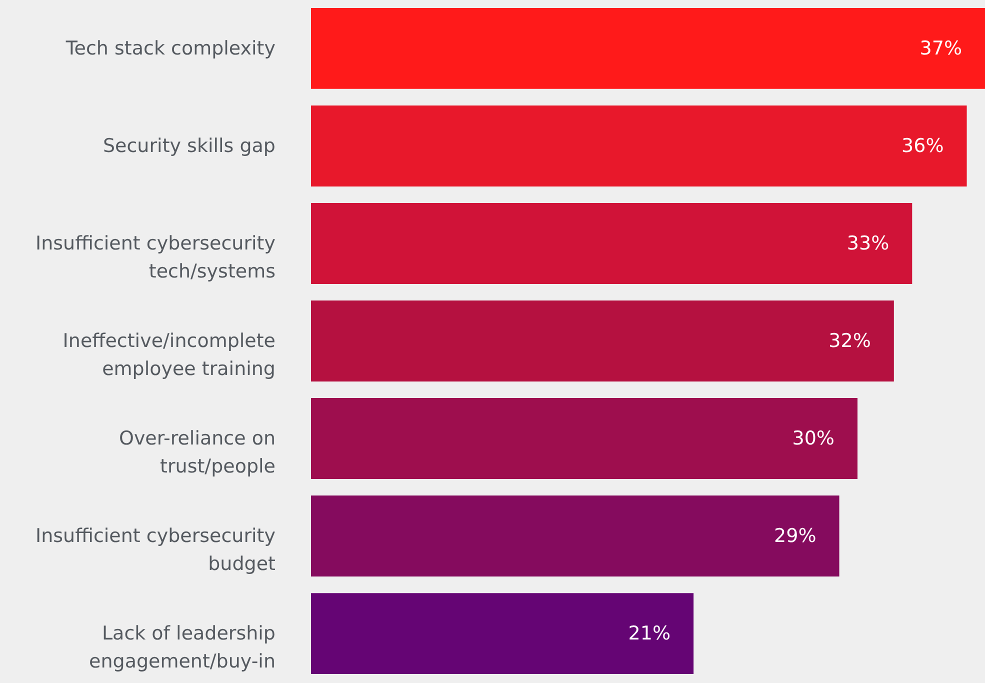  What do you see at coordinates (155, 257) in the screenshot?
I see `y-tick-label: Insufficient cybersecurity tech/systems` at bounding box center [155, 257].